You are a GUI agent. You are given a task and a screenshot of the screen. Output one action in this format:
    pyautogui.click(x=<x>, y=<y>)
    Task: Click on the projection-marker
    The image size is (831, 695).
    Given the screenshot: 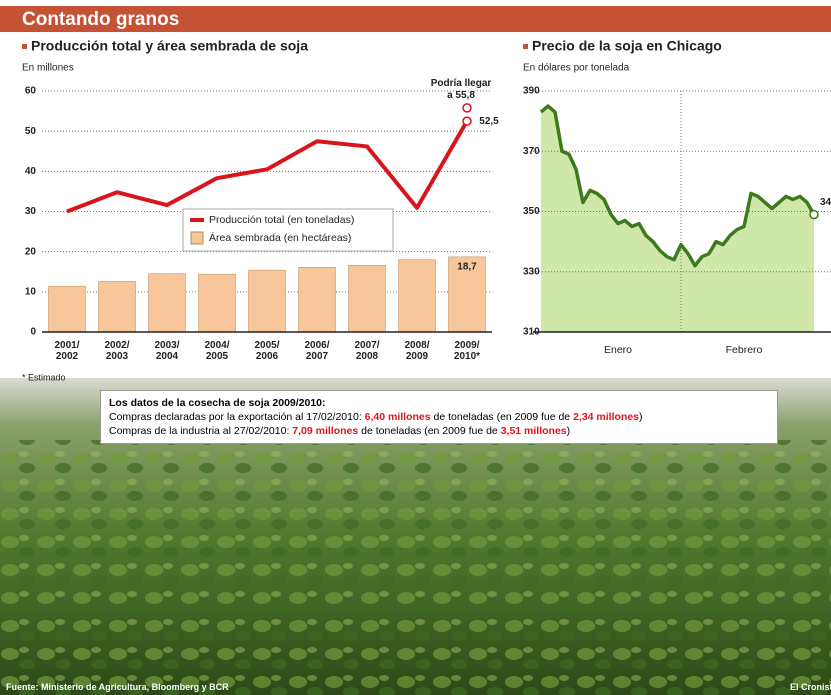 What is the action you would take?
    pyautogui.click(x=467, y=108)
    